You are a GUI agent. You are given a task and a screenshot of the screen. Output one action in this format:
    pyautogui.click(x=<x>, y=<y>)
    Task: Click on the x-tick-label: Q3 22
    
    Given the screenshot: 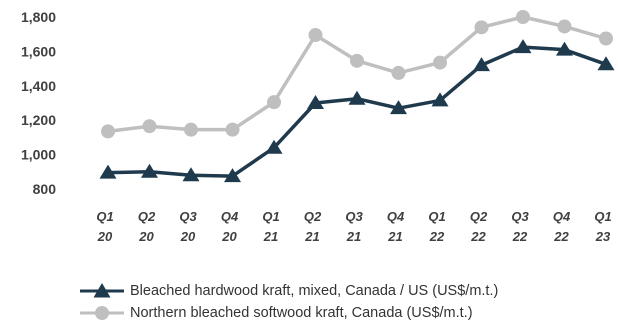 What is the action you would take?
    pyautogui.click(x=520, y=226)
    